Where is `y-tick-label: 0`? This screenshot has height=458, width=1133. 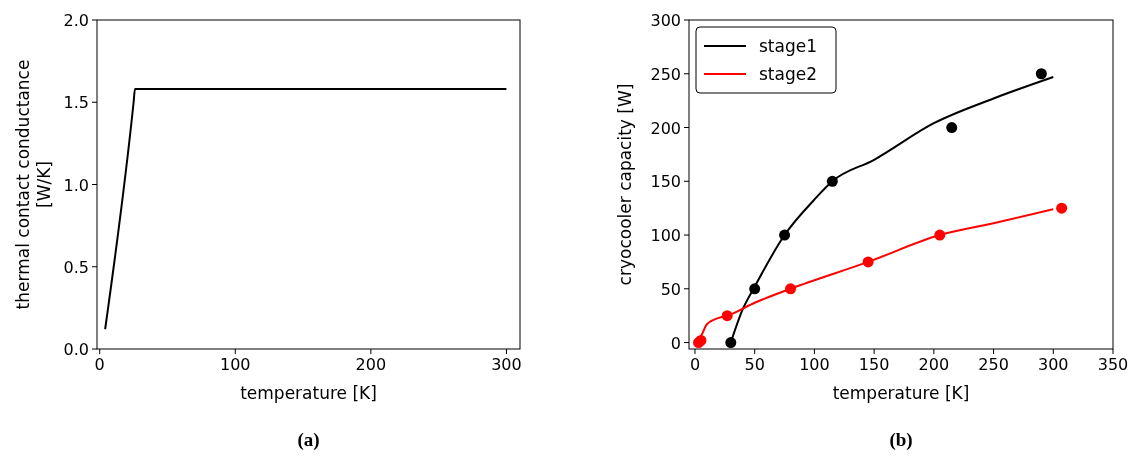
y-tick-label: 0 is located at coordinates (675, 343).